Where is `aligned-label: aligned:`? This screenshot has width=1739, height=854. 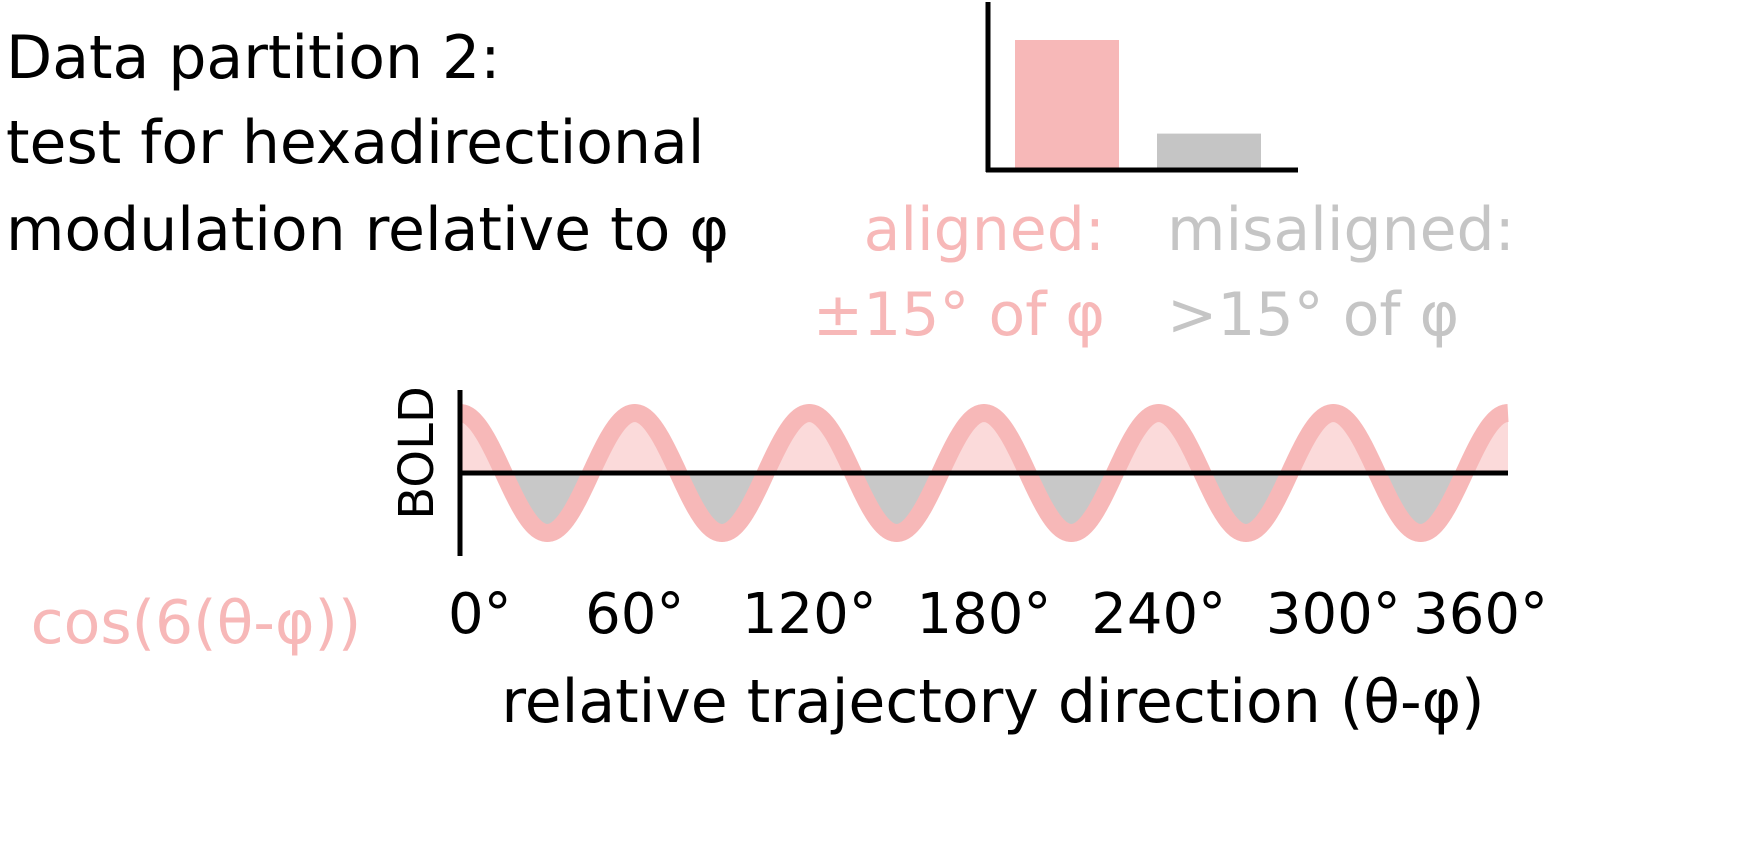 aligned-label: aligned: is located at coordinates (984, 230).